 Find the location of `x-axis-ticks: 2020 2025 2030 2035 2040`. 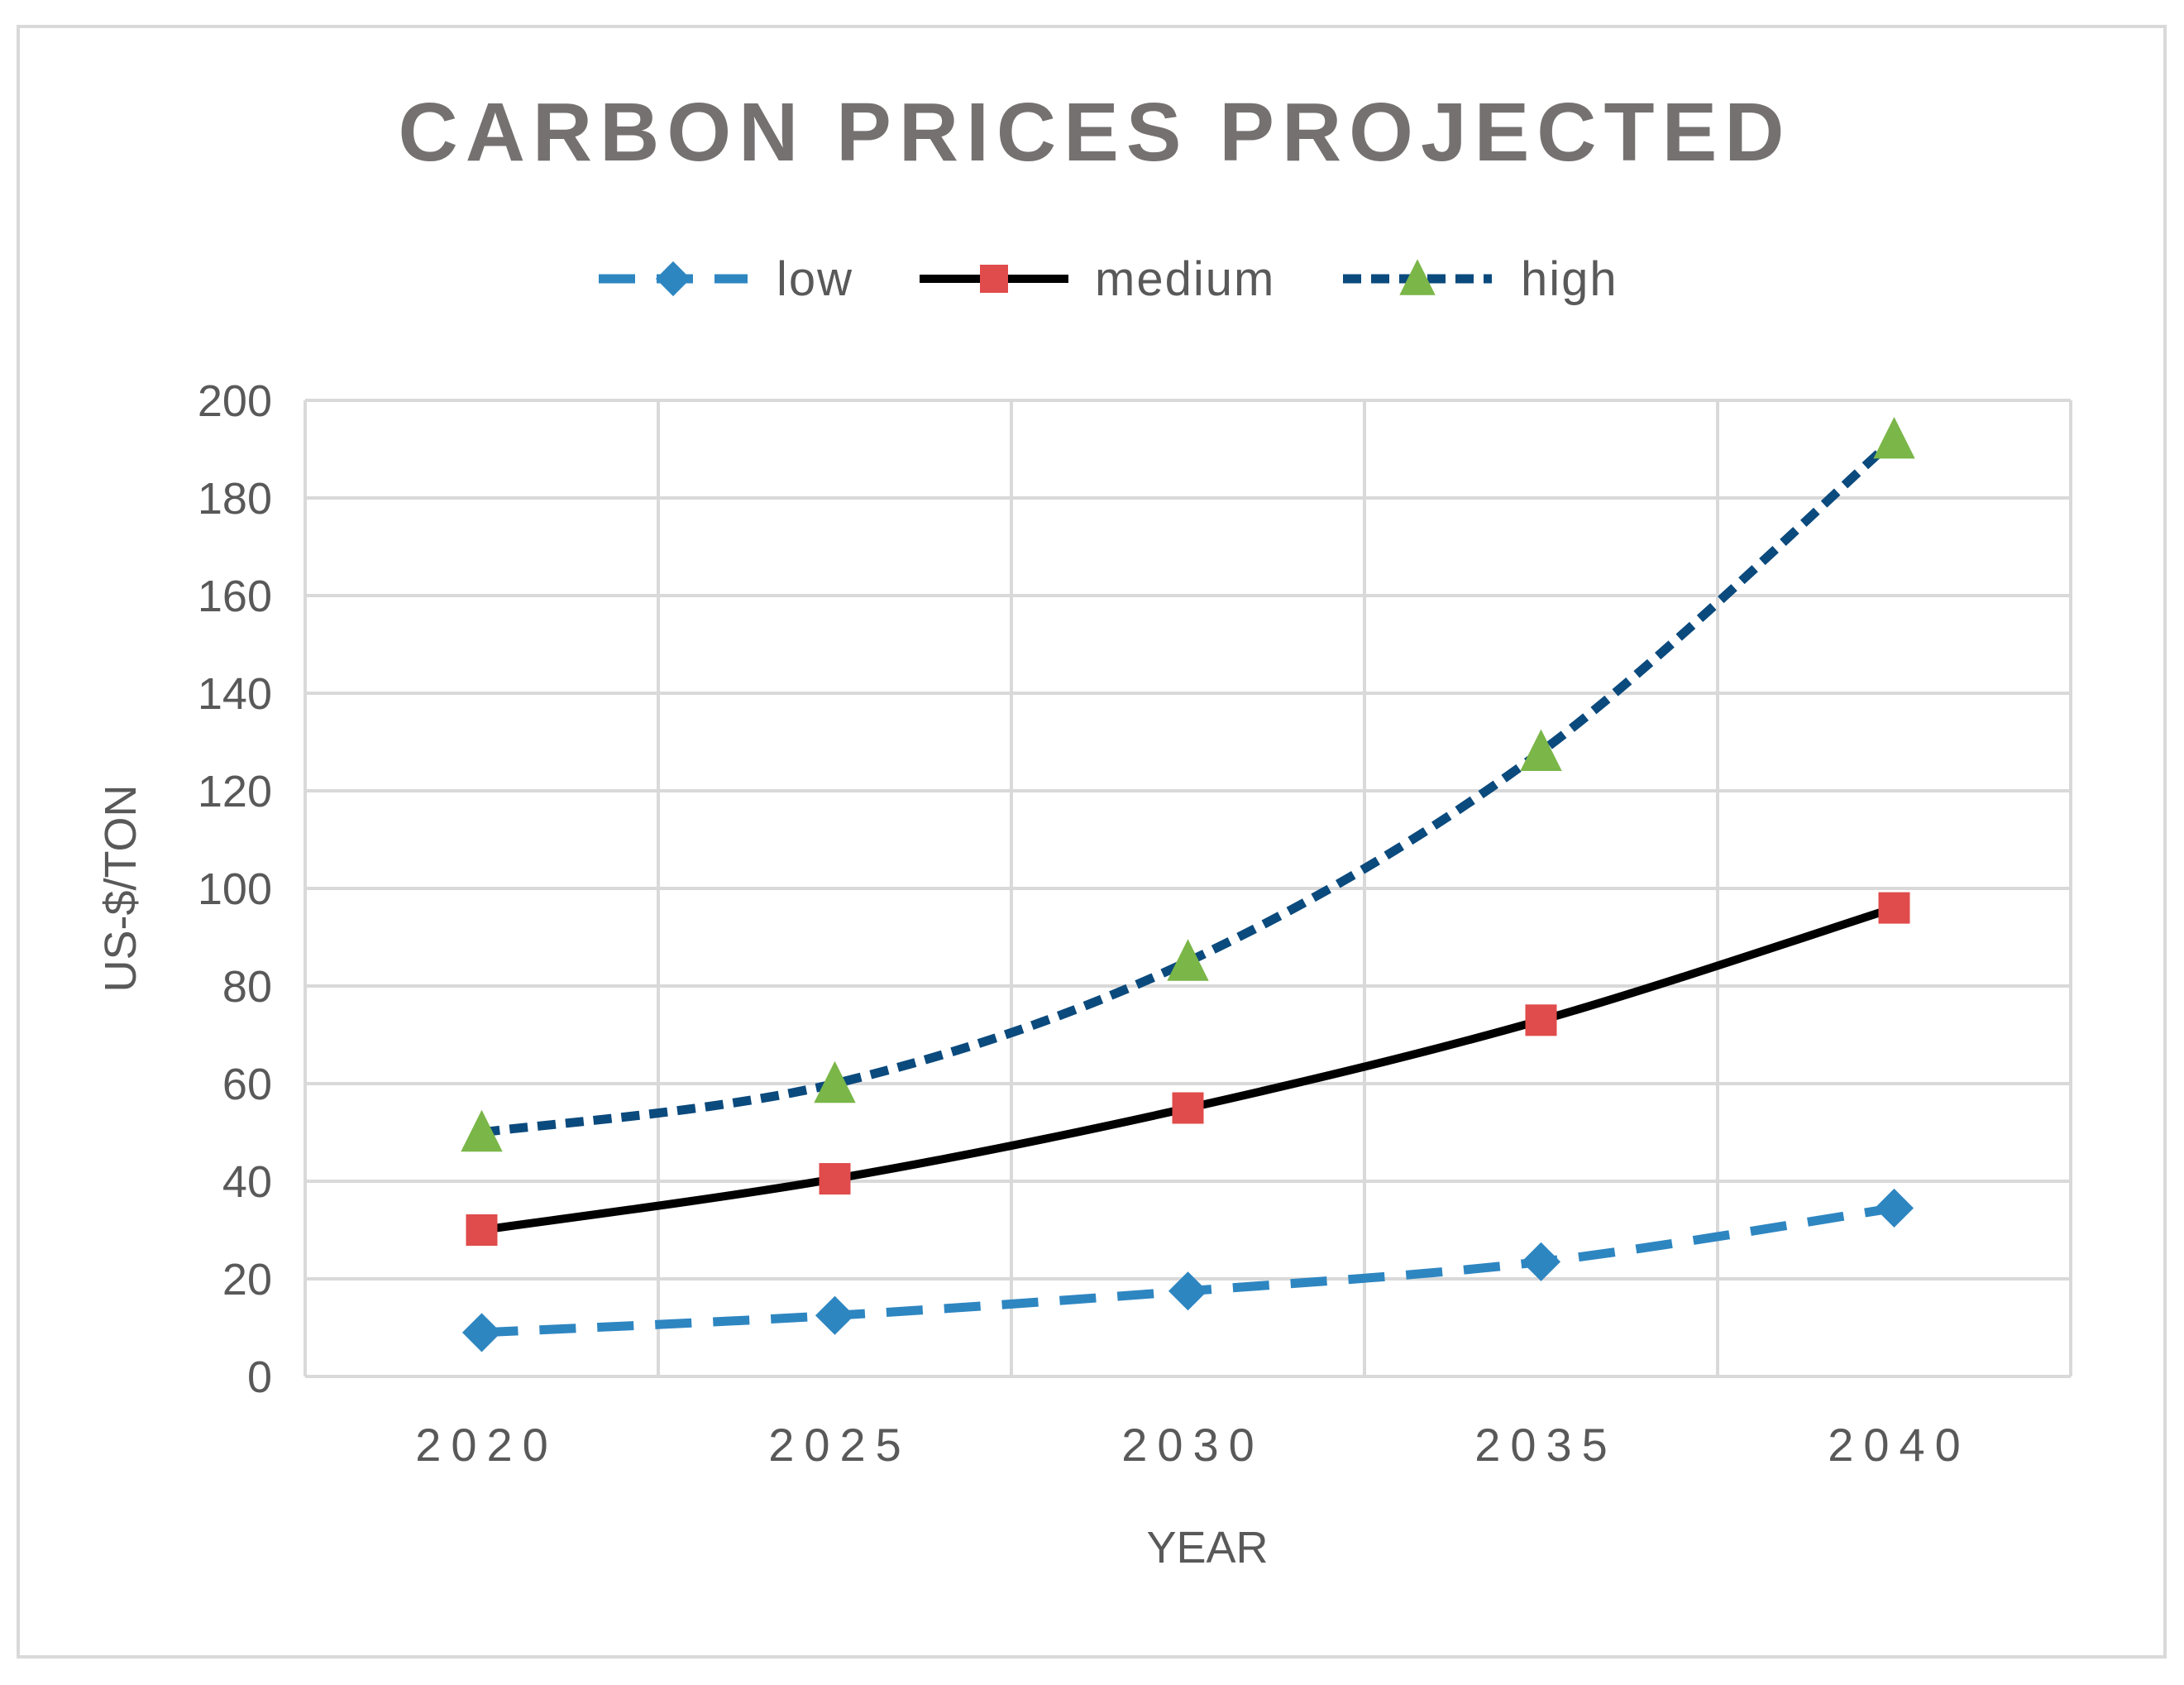

x-axis-ticks: 2020 2025 2030 2035 2040 is located at coordinates (1193, 1445).